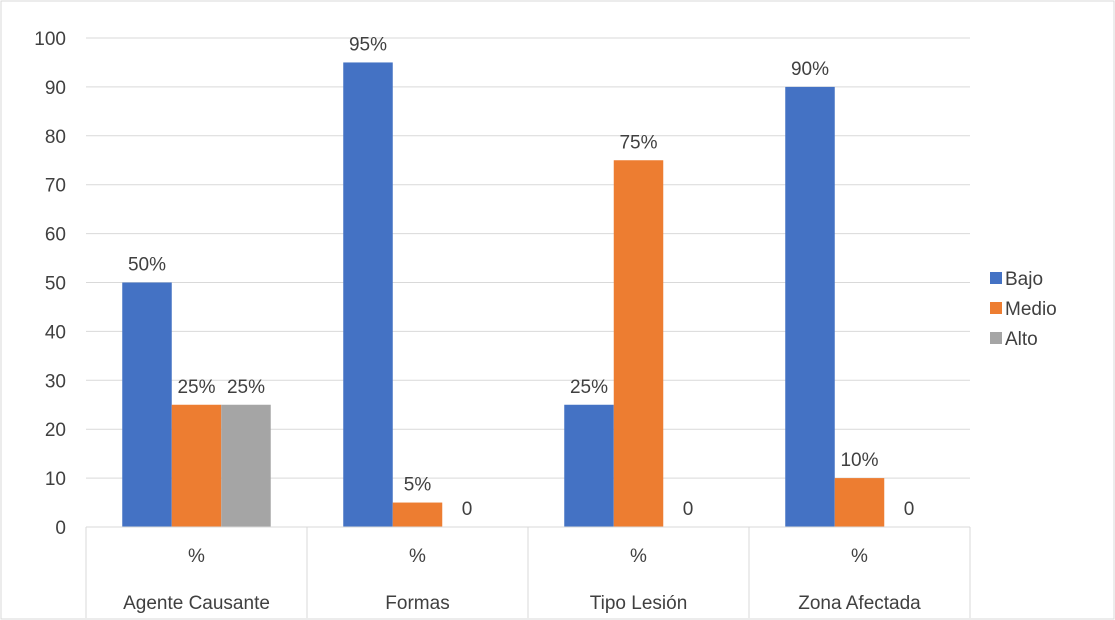  I want to click on legend-label: Bajo, so click(1024, 279).